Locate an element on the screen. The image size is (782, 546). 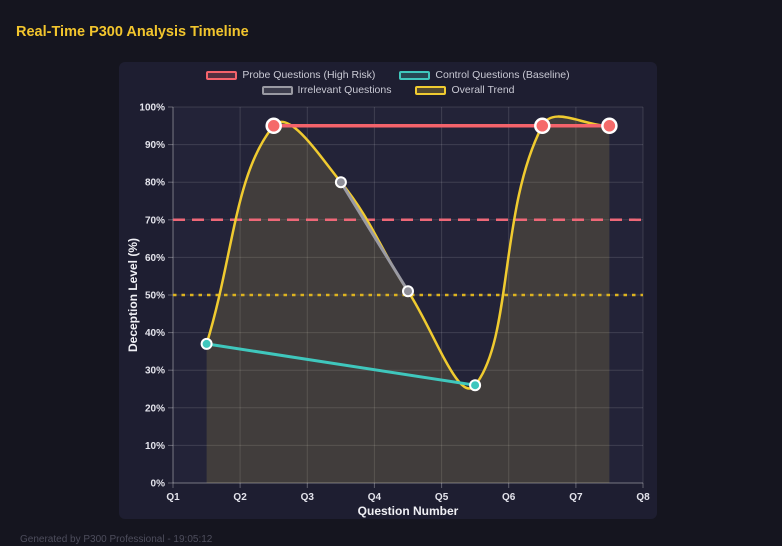
y-tick-label: 30% is located at coordinates (155, 371).